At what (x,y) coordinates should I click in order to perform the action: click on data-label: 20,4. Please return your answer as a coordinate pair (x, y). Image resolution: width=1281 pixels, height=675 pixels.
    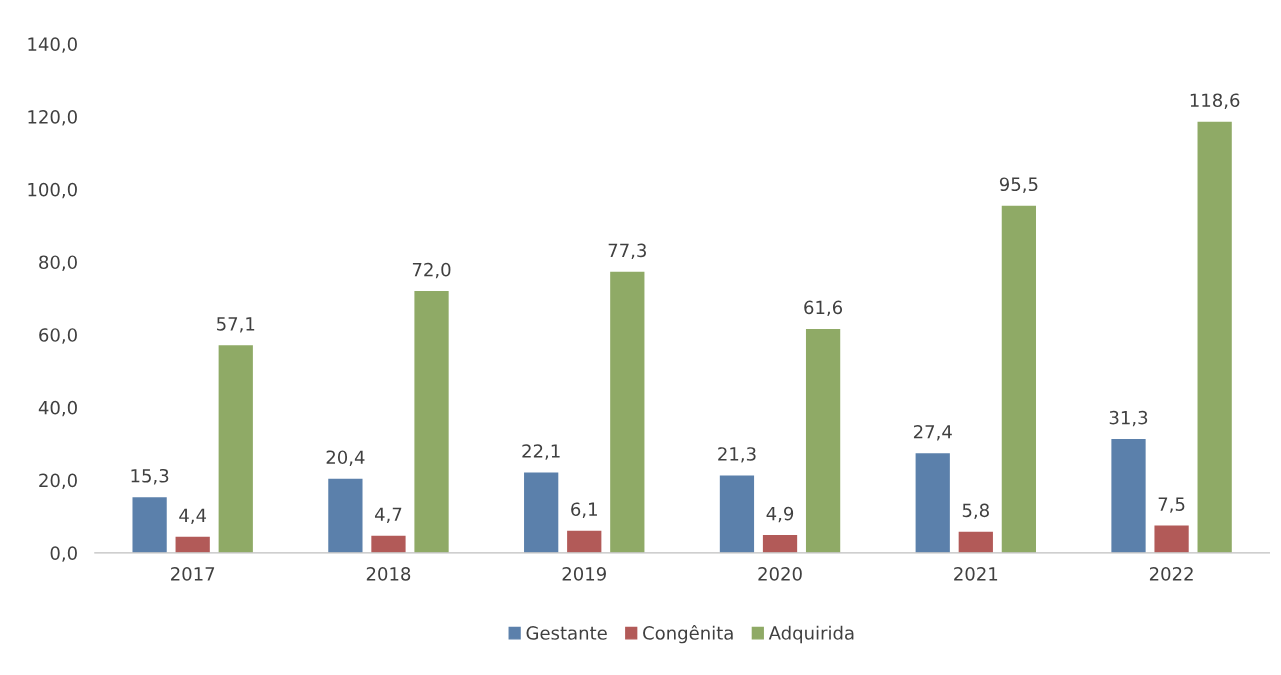
    Looking at the image, I should click on (345, 458).